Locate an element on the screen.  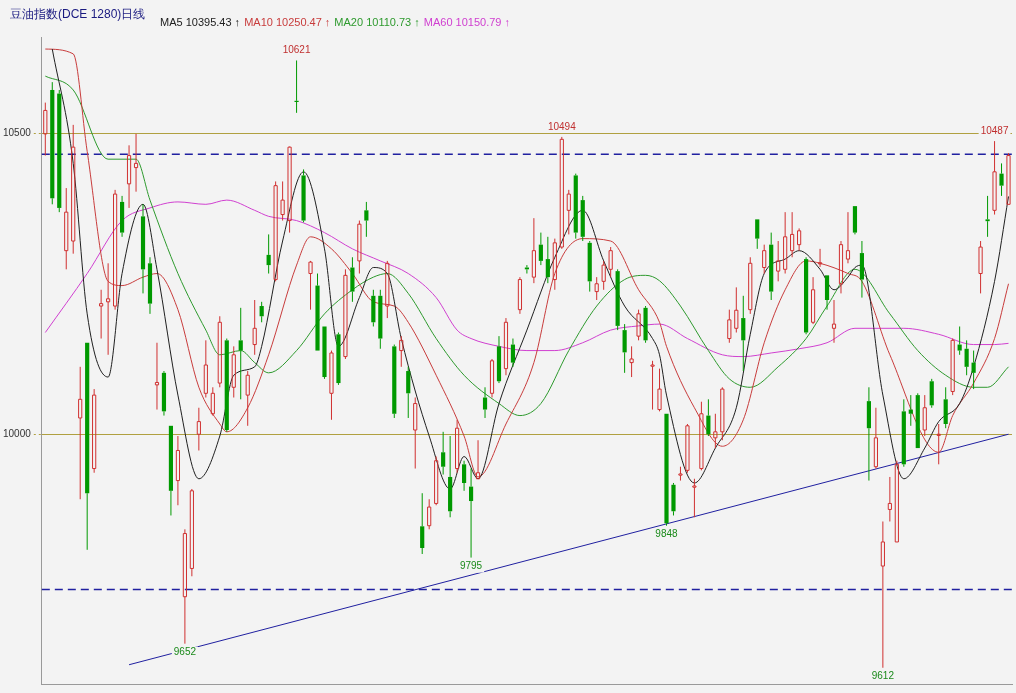
y-tick-label: 10000 is located at coordinates (17, 433).